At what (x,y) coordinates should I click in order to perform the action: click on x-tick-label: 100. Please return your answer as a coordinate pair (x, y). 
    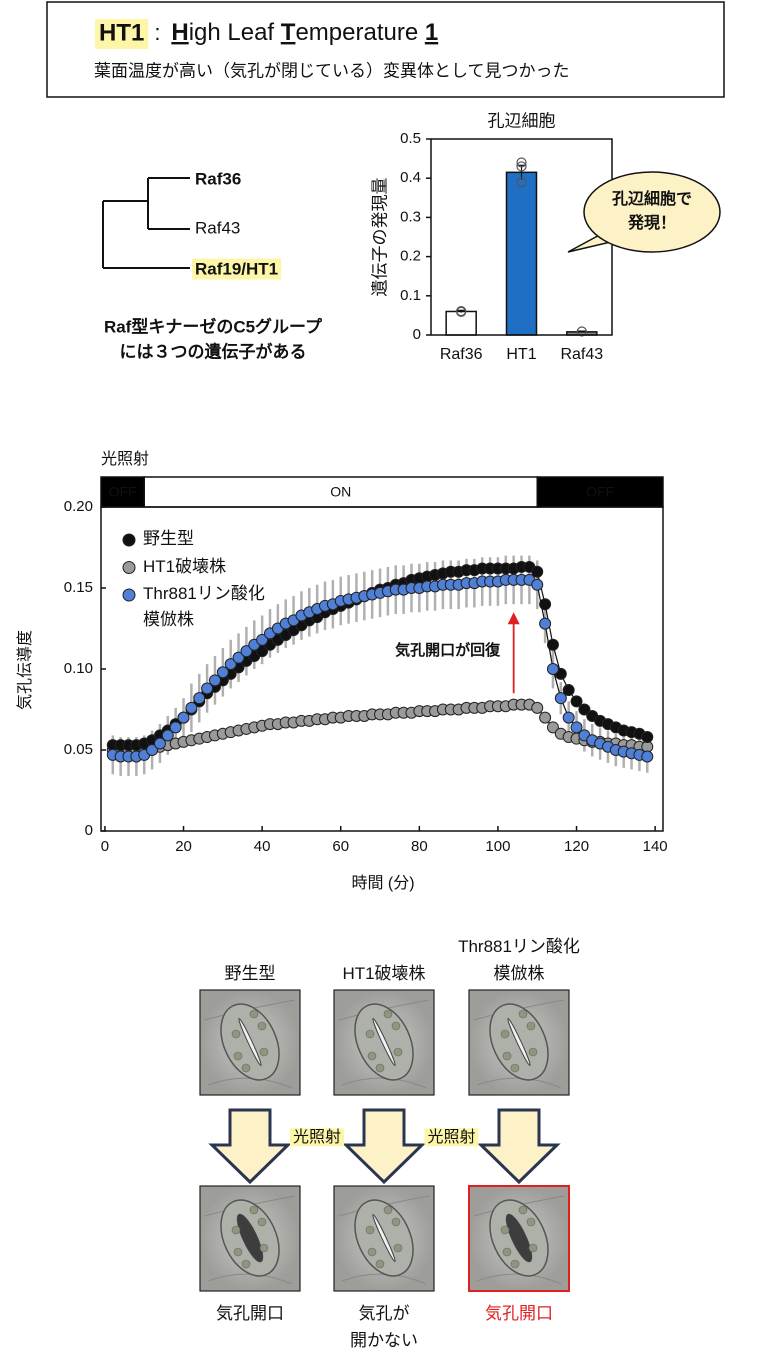
    Looking at the image, I should click on (497, 846).